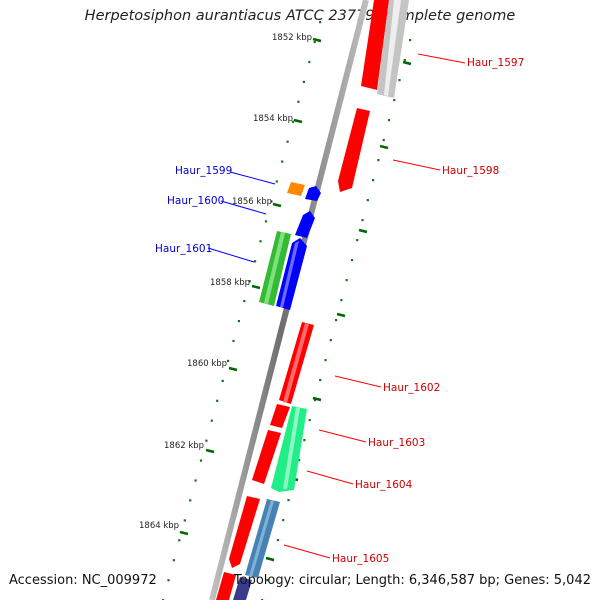  What do you see at coordinates (360, 559) in the screenshot?
I see `gene-label-haur-1605: Haur_1605` at bounding box center [360, 559].